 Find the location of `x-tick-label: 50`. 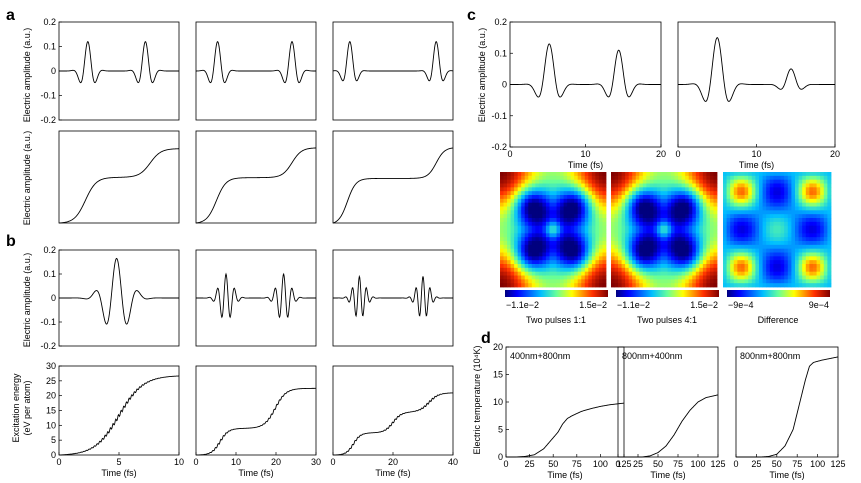

x-tick-label: 50 is located at coordinates (658, 464).